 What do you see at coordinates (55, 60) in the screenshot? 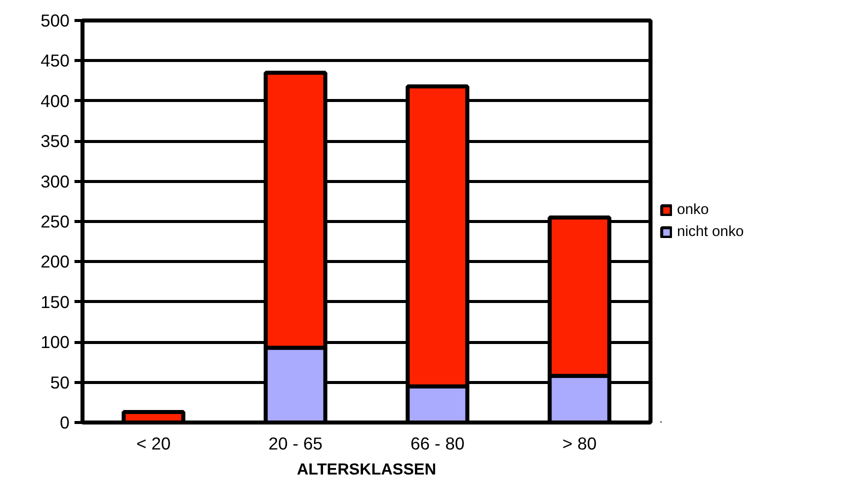
I see `y-tick-label: 450` at bounding box center [55, 60].